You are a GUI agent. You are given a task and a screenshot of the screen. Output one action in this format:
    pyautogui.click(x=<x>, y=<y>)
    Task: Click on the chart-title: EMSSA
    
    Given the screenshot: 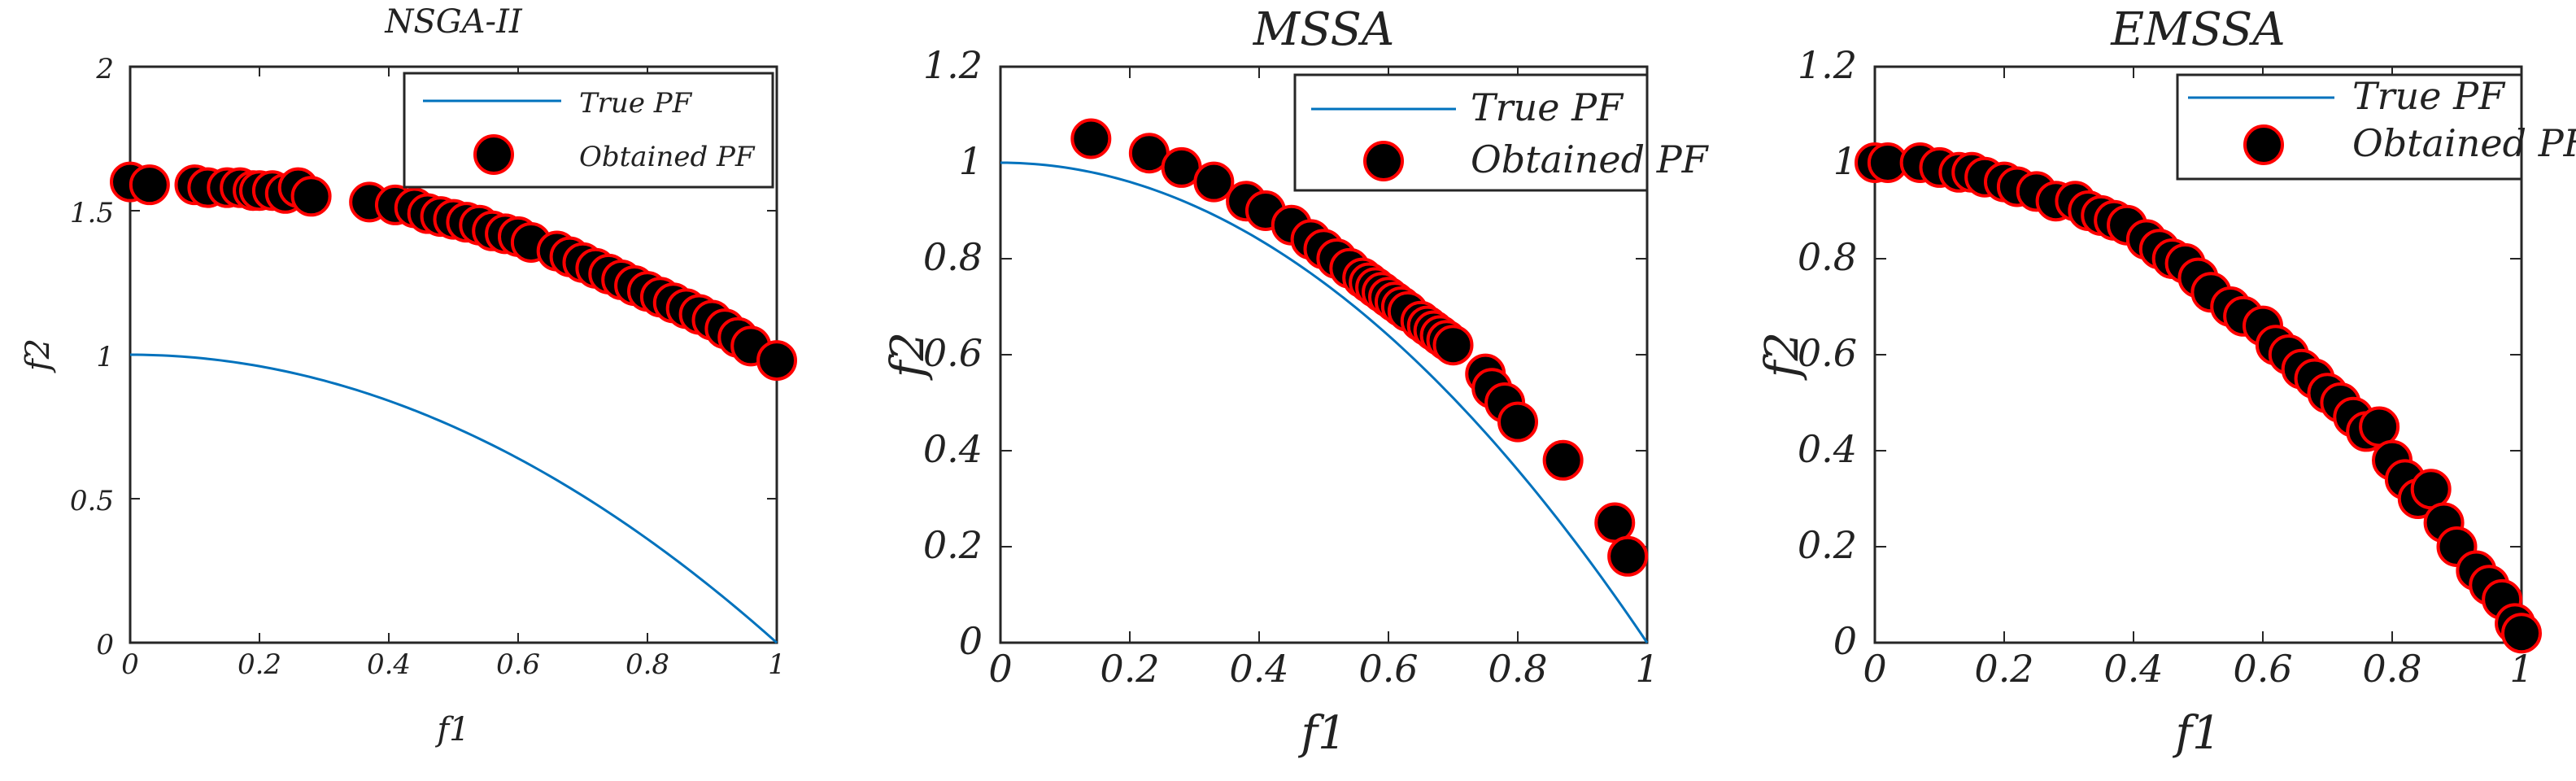 What is the action you would take?
    pyautogui.click(x=2197, y=29)
    